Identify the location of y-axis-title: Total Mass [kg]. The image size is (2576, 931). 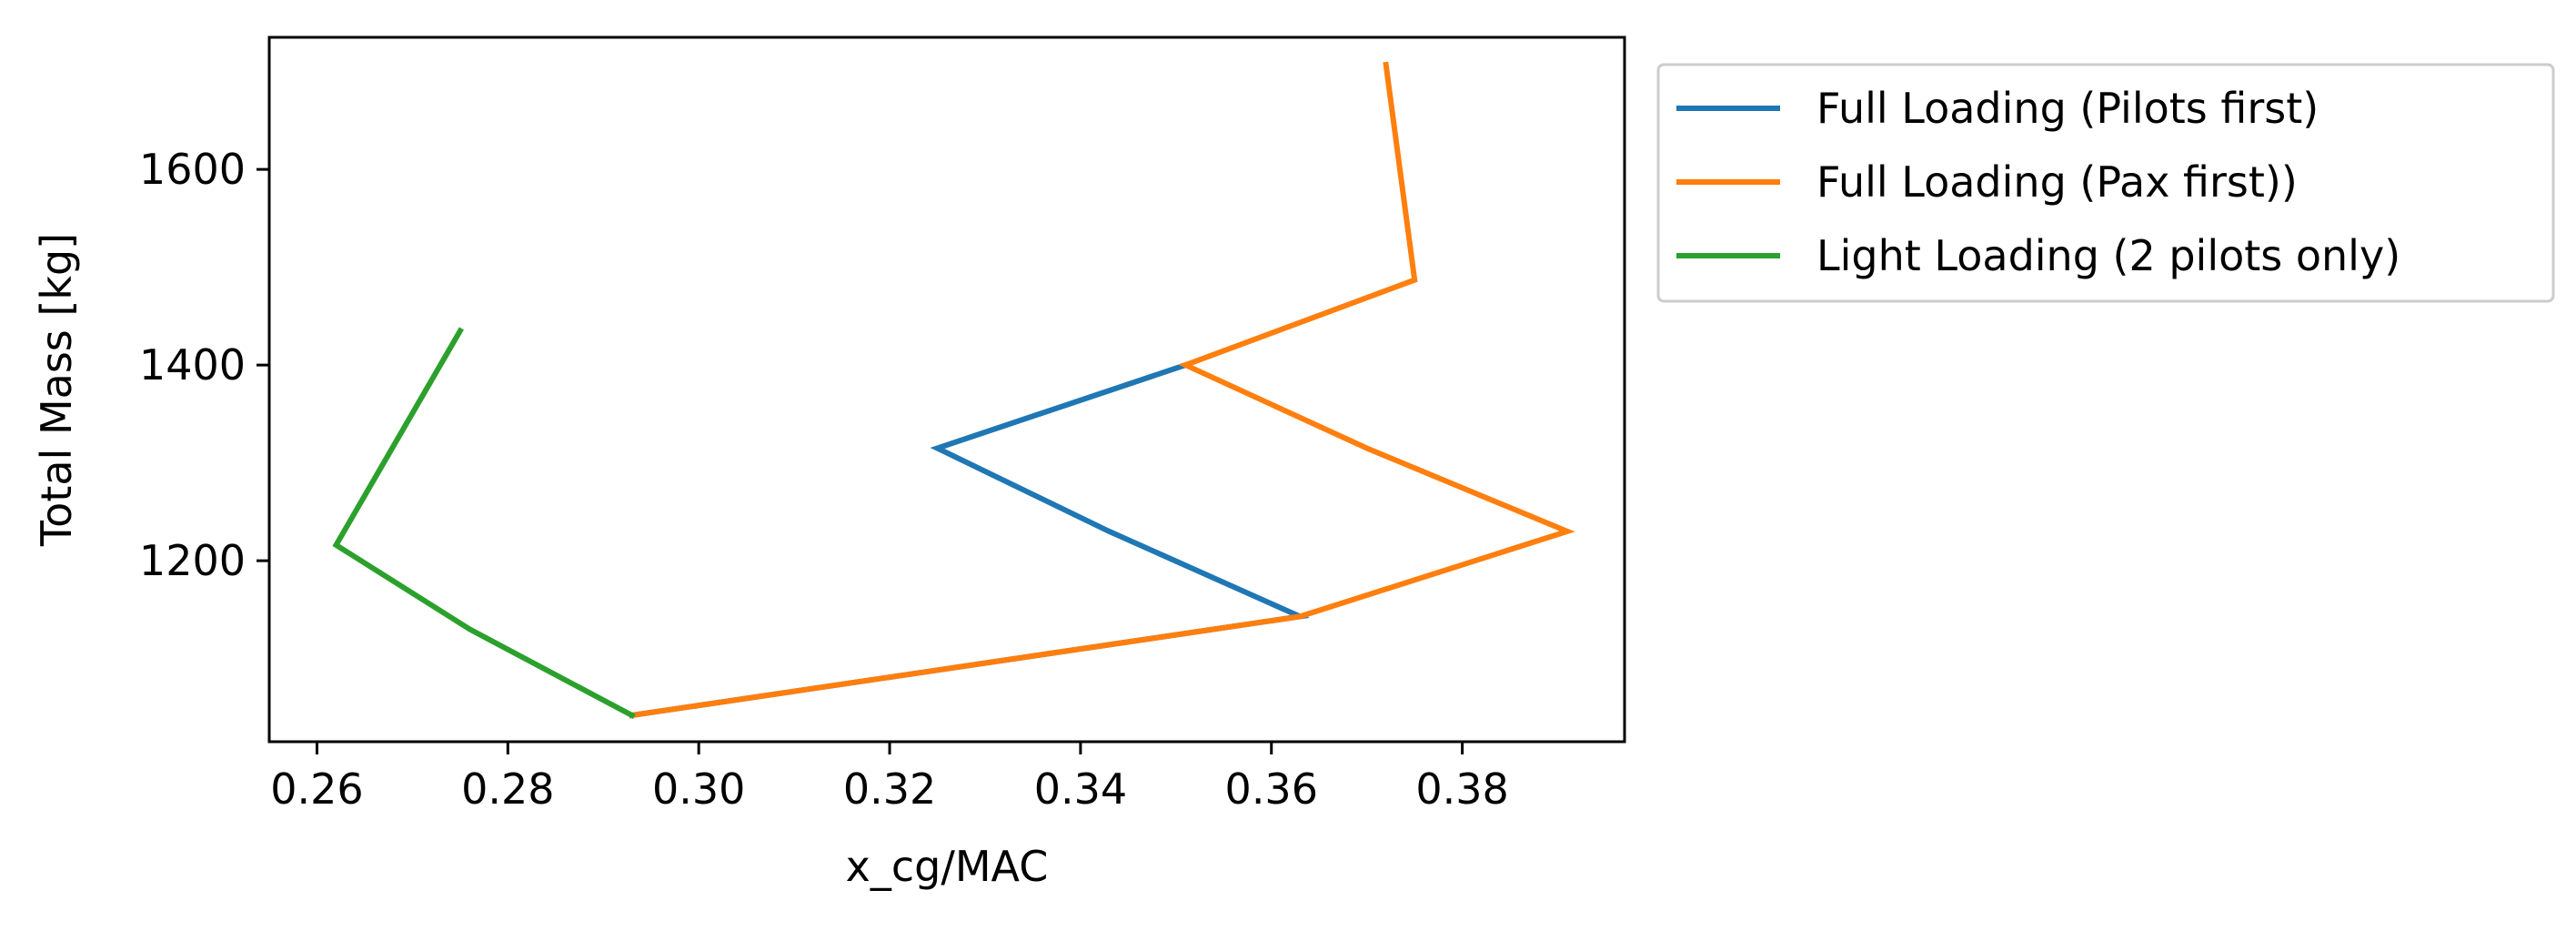
(56, 390).